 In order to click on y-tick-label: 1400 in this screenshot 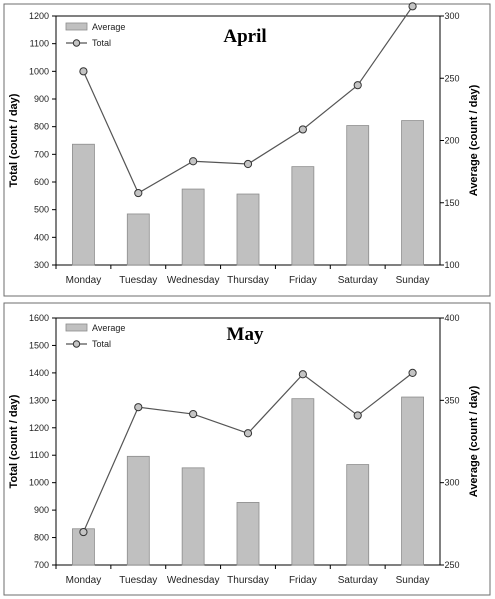, I will do `click(39, 373)`.